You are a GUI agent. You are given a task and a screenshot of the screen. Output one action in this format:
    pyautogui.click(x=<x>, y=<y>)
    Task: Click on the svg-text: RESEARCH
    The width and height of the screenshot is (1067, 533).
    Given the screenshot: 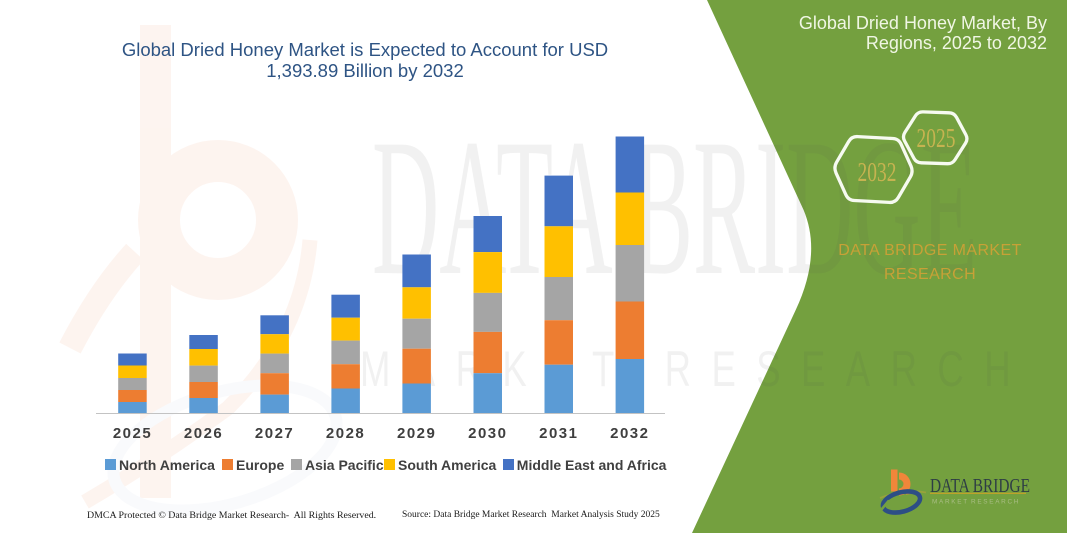 What is the action you would take?
    pyautogui.click(x=995, y=502)
    